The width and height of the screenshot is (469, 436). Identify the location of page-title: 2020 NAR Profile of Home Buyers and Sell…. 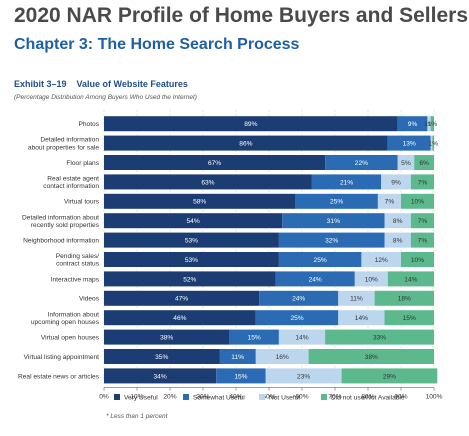
(241, 15).